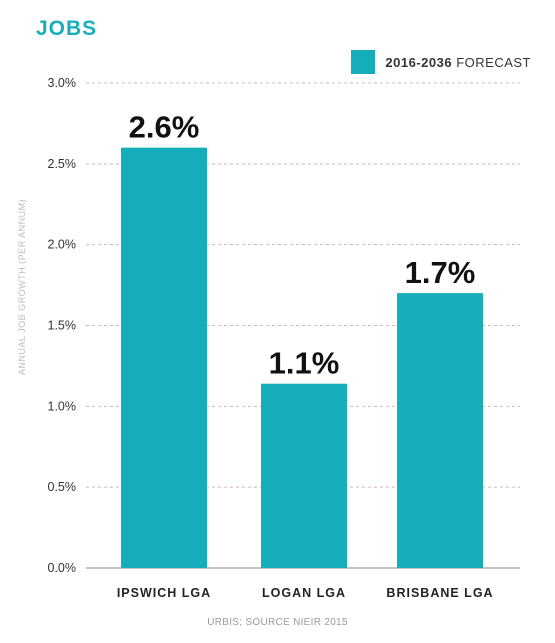 This screenshot has height=643, width=555. I want to click on y-tick-label: 2.5%, so click(62, 164).